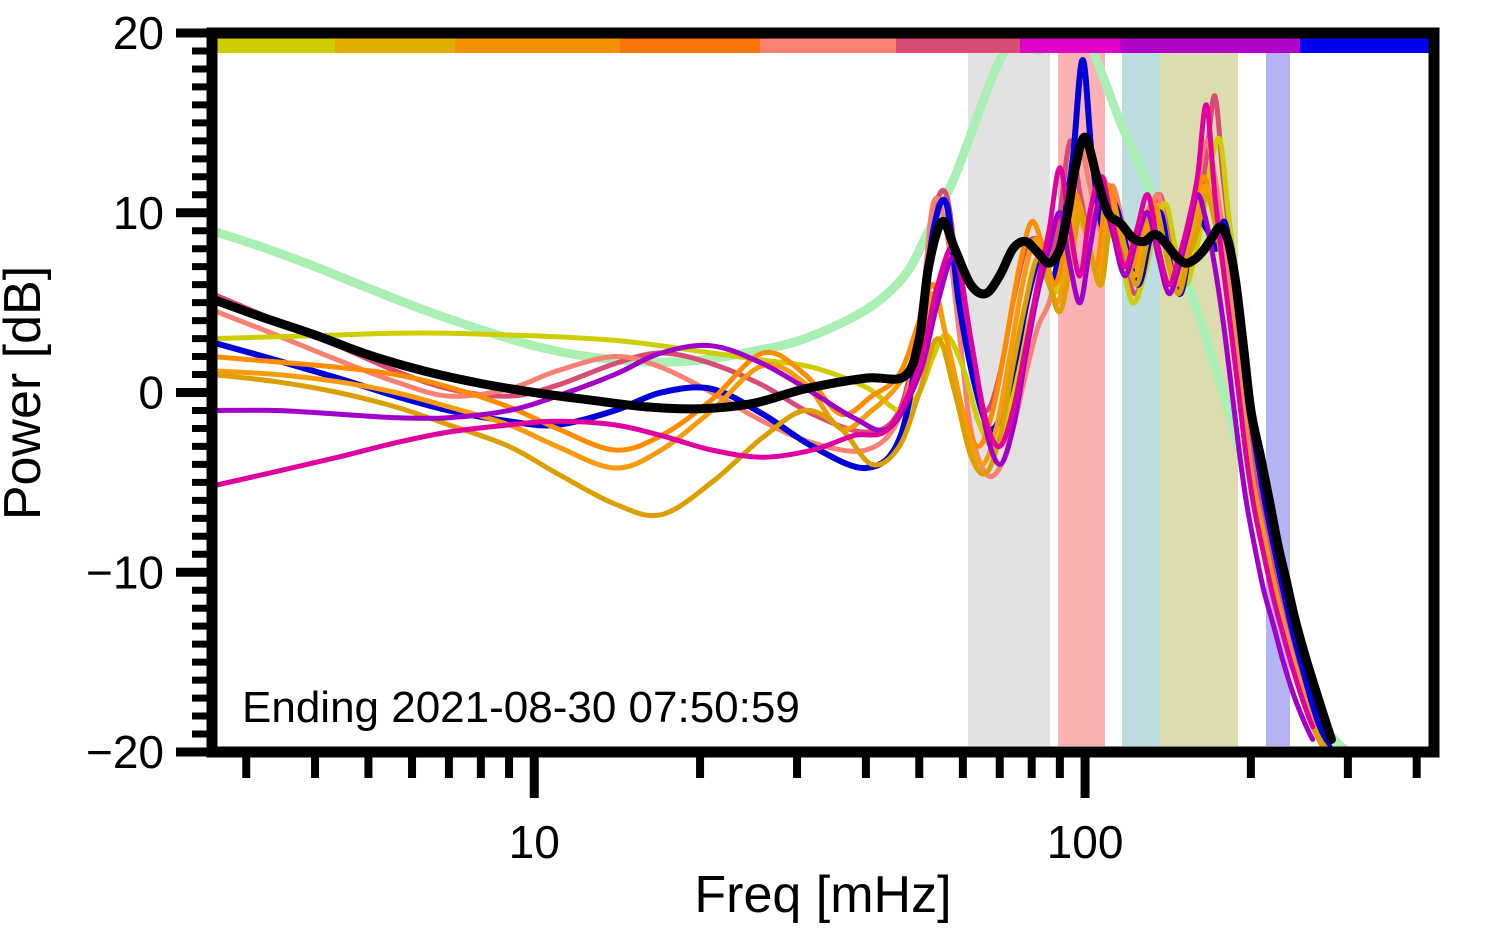 Image resolution: width=1494 pixels, height=952 pixels. Describe the element at coordinates (822, 895) in the screenshot. I see `x-axis-title: Freq [mHz]` at that location.